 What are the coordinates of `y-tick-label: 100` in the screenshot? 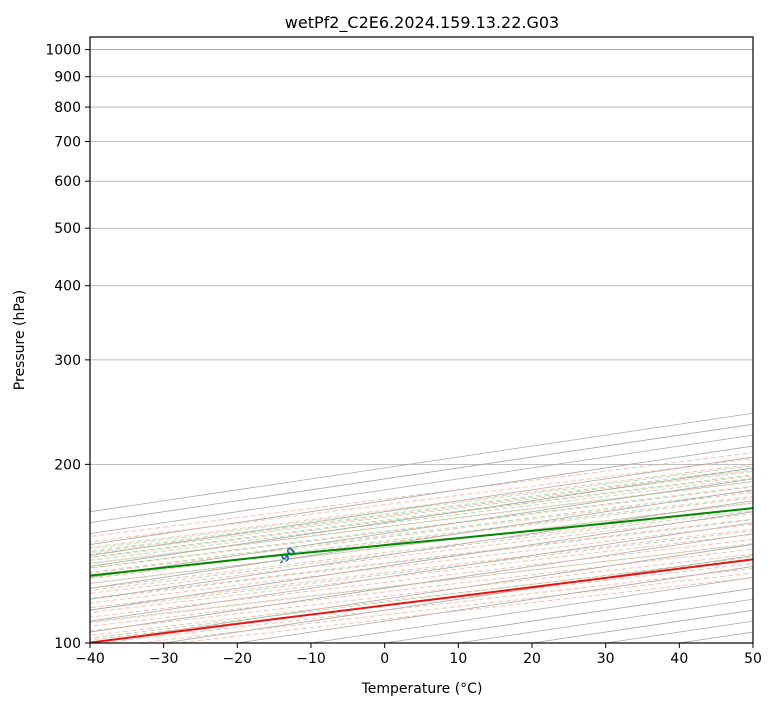 It's located at (67, 644).